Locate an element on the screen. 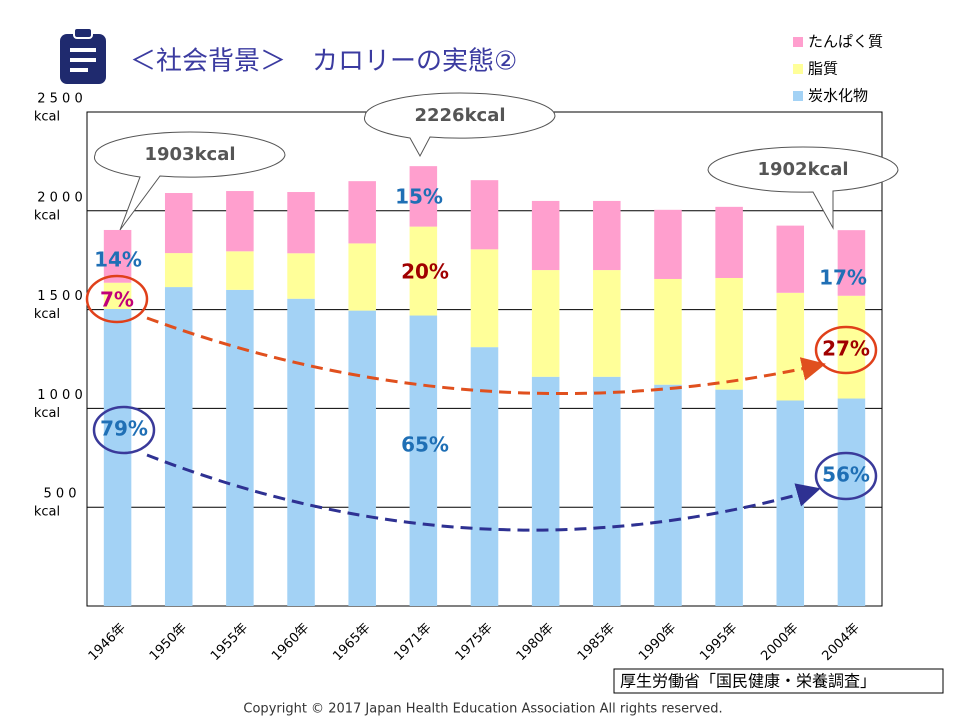  percent-label: 15% is located at coordinates (419, 197).